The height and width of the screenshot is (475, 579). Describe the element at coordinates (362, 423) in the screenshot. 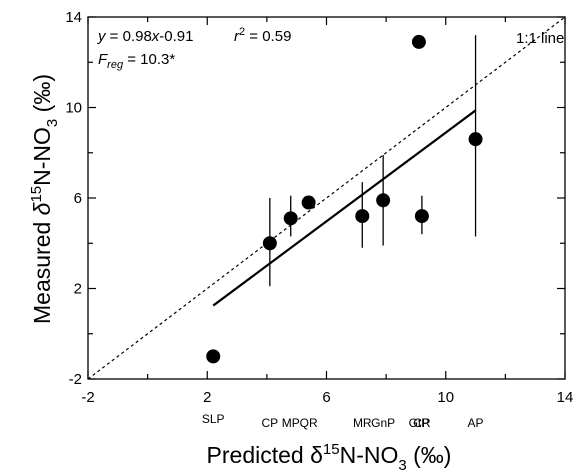

I see `site-label-mr: MR` at that location.